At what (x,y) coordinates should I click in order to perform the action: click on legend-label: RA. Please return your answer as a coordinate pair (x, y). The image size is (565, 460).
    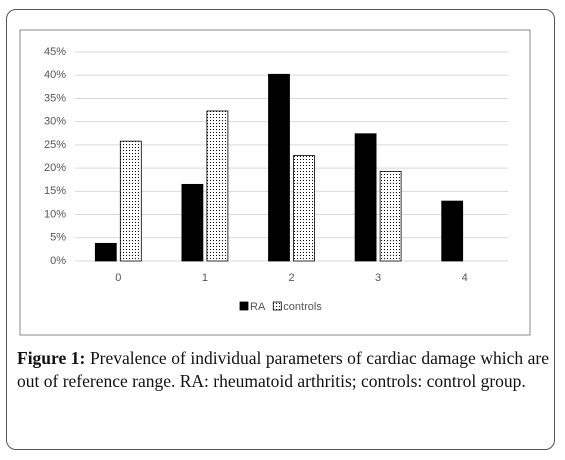
    Looking at the image, I should click on (258, 307).